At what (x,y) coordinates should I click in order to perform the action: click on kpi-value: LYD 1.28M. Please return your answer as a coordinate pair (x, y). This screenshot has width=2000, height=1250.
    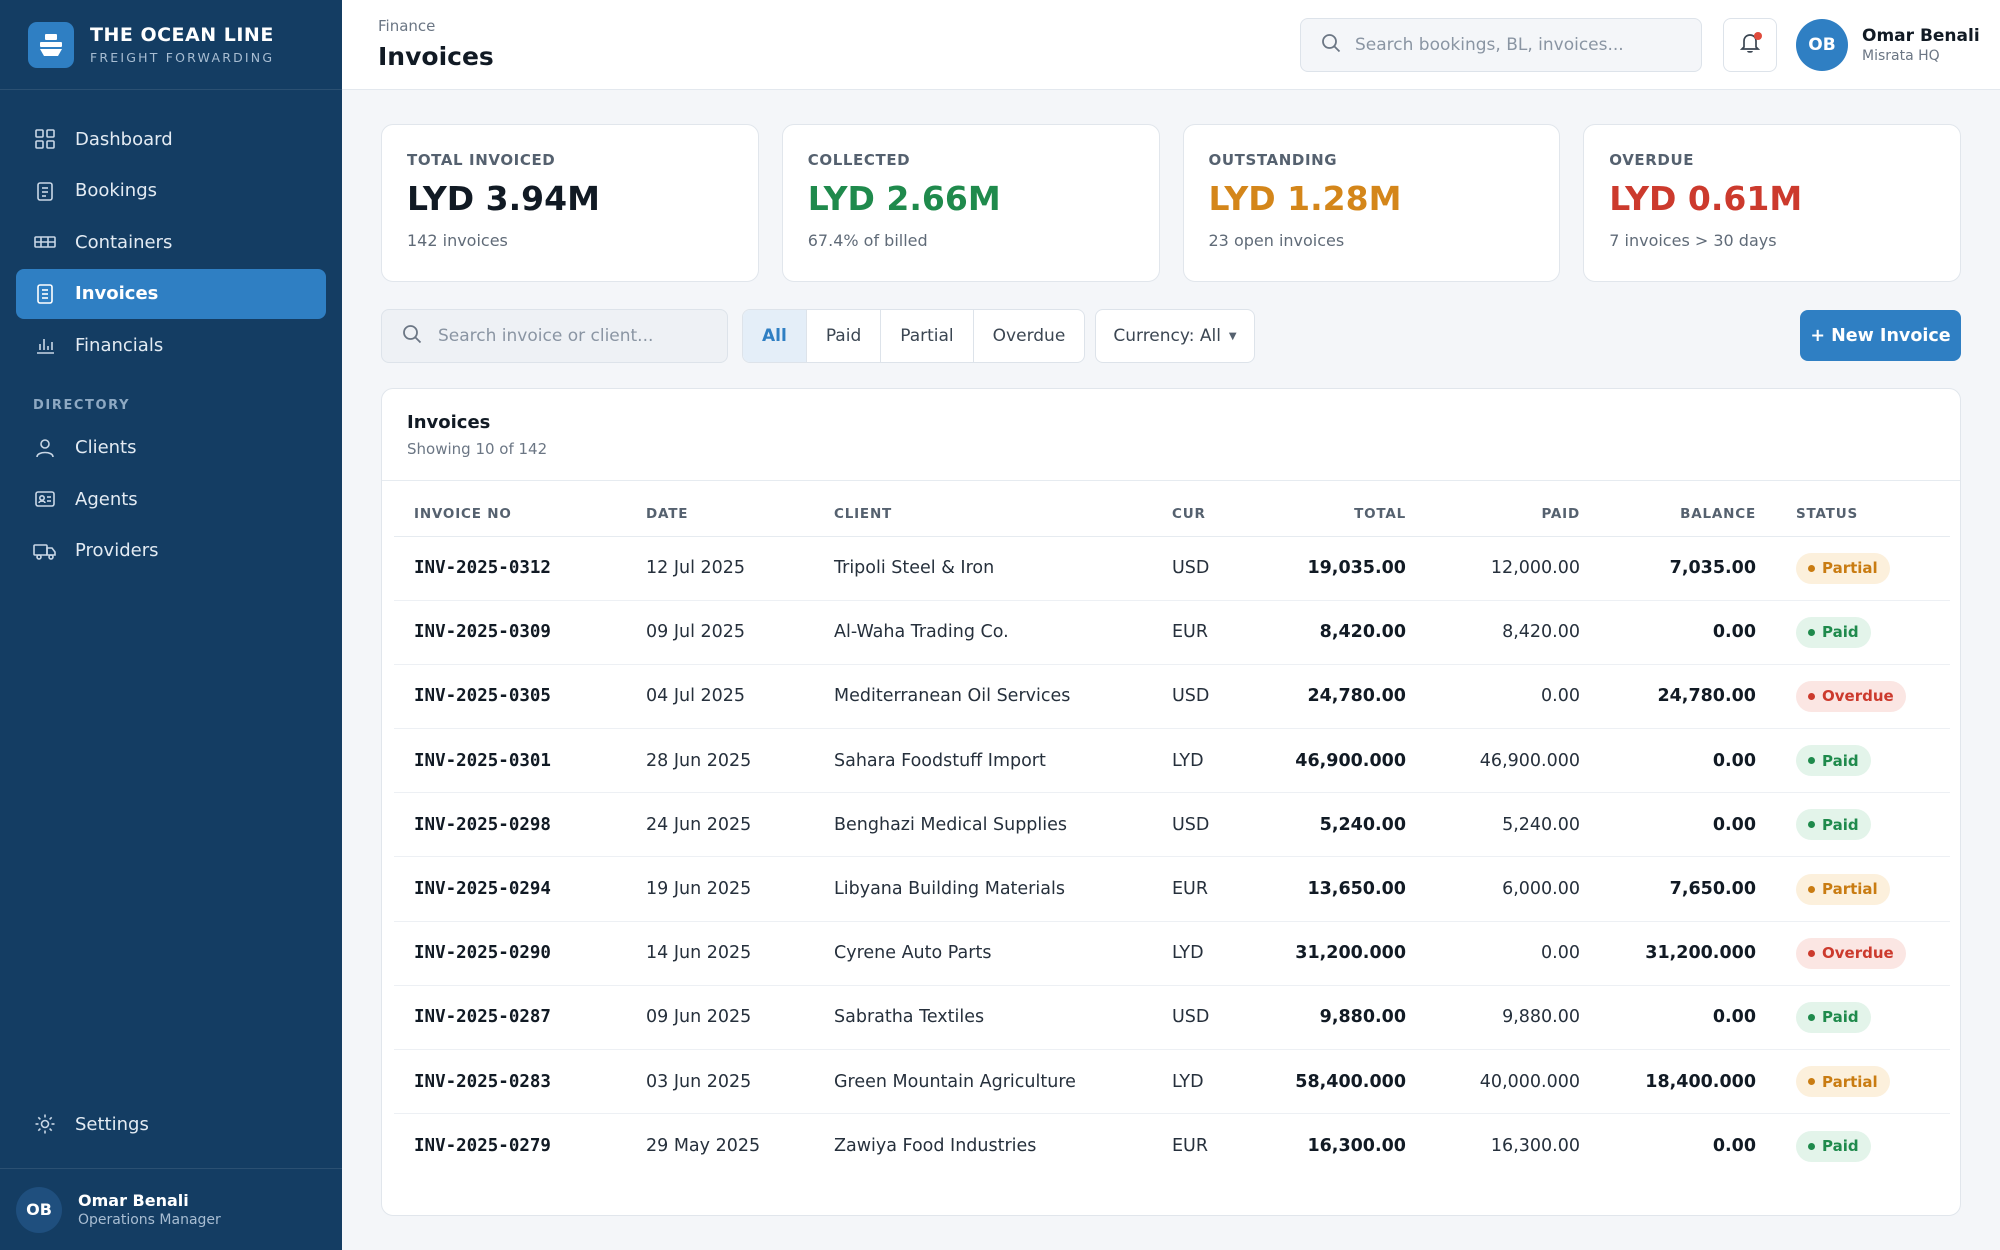
    Looking at the image, I should click on (1305, 198).